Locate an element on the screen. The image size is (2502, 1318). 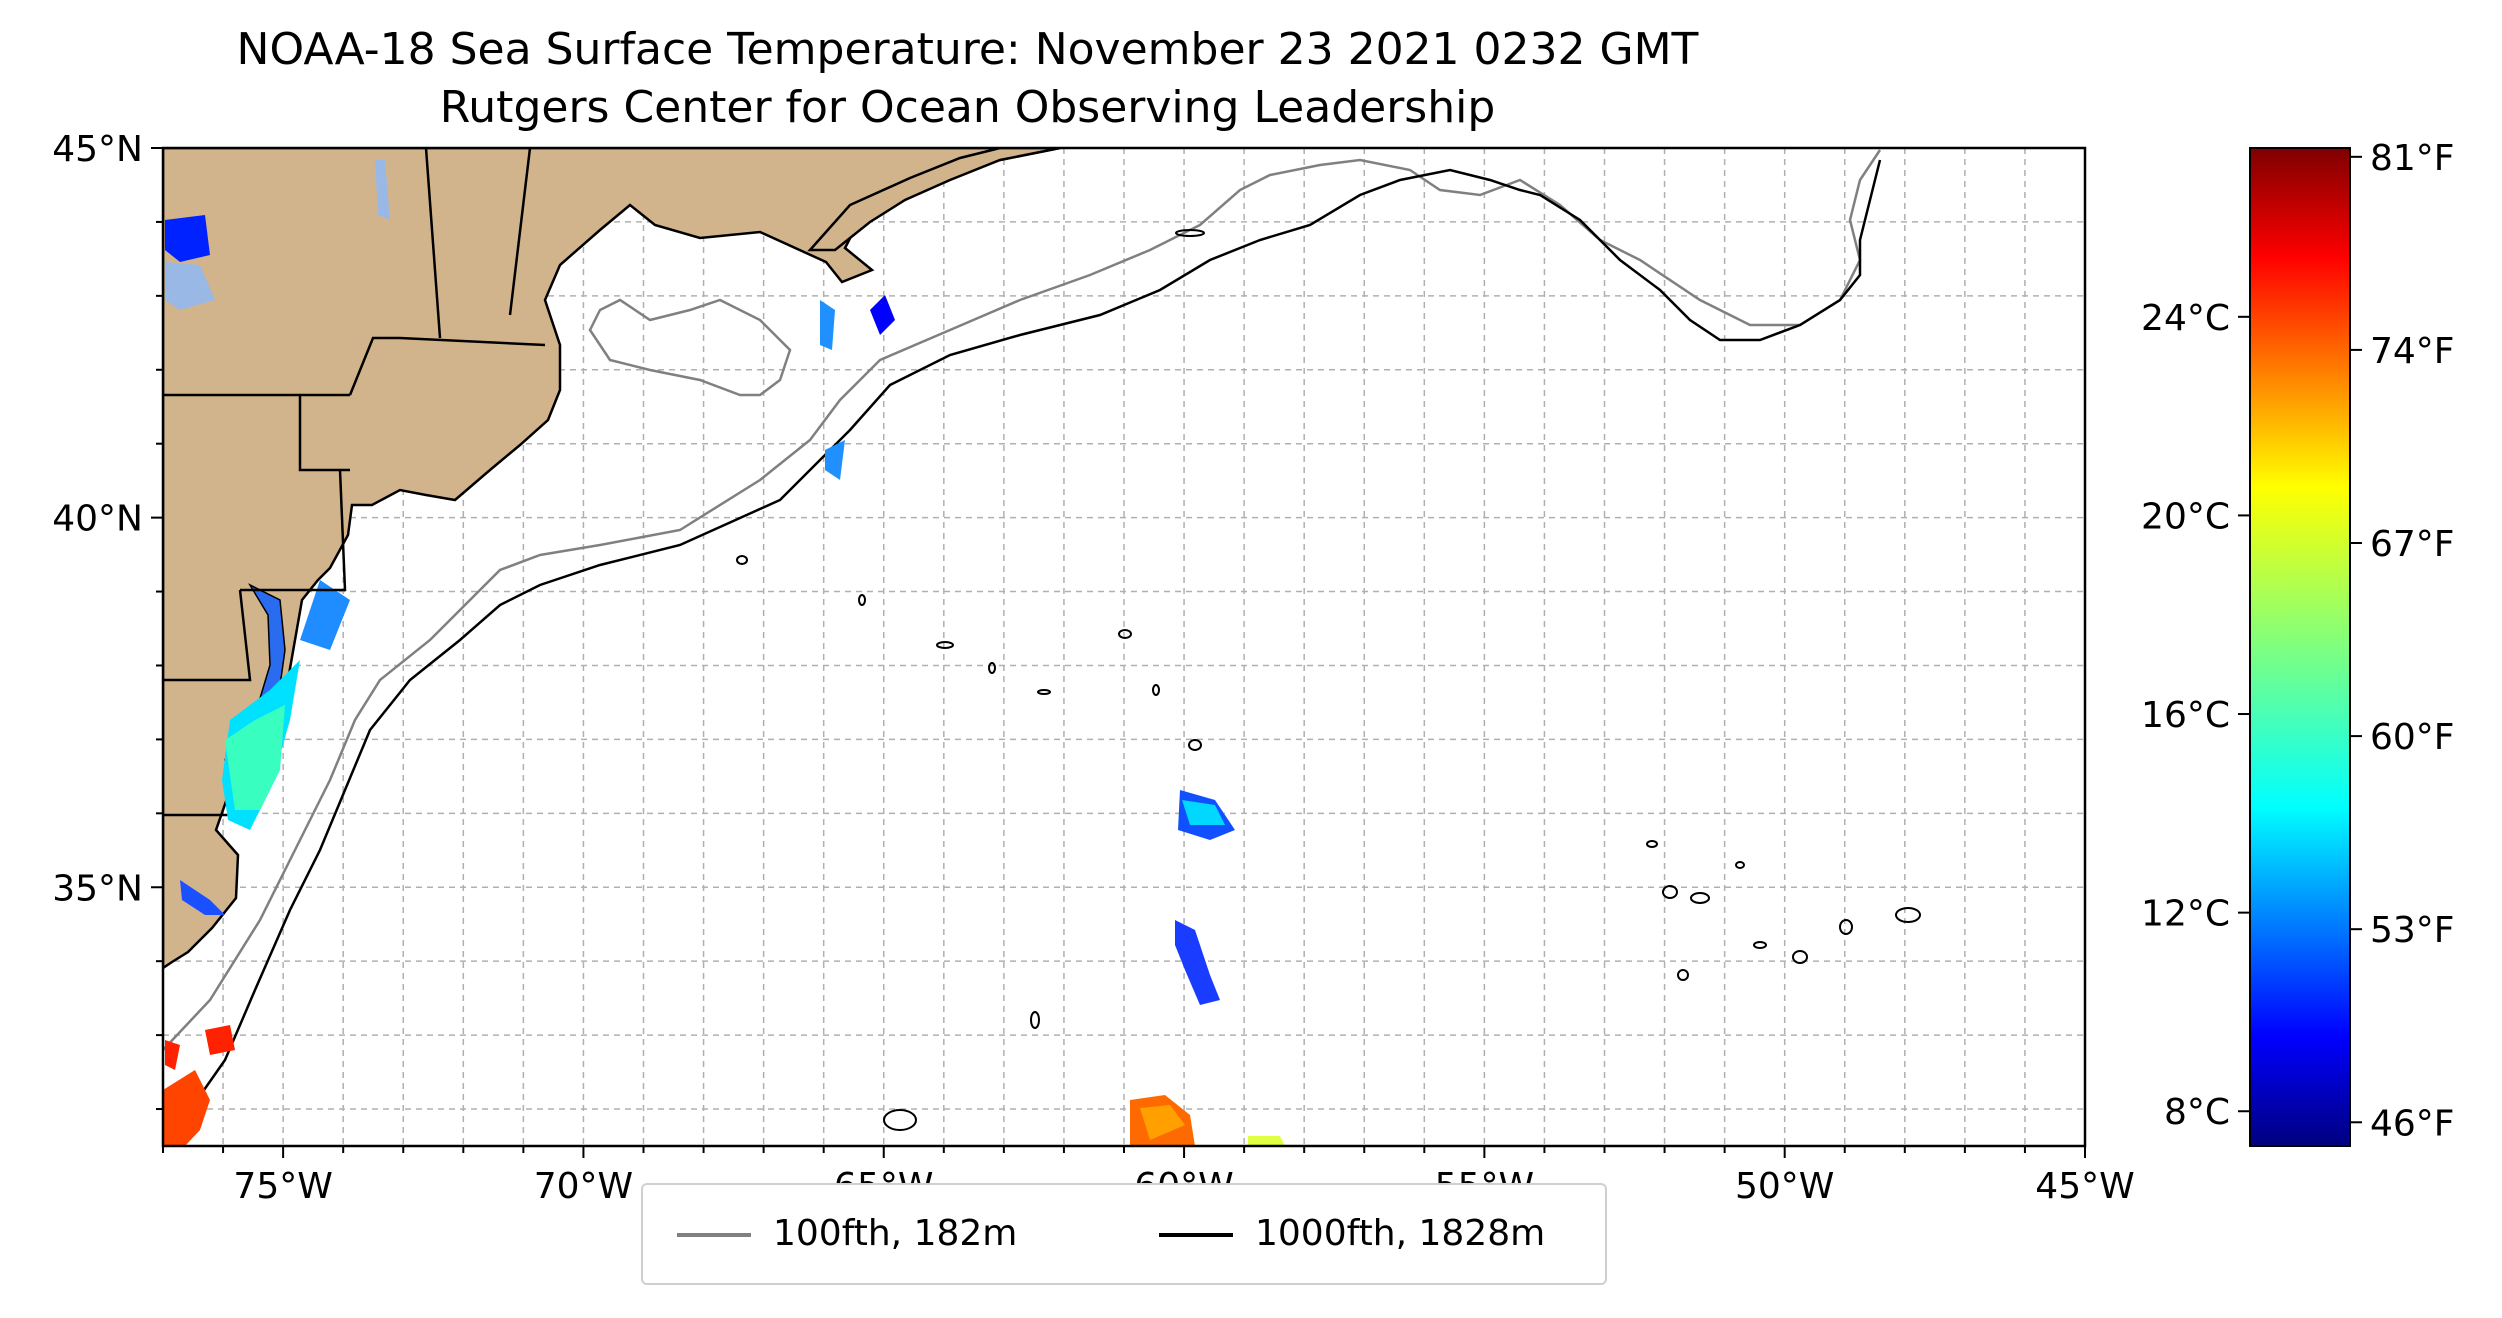
legend-line-1000fth is located at coordinates (1196, 1235).